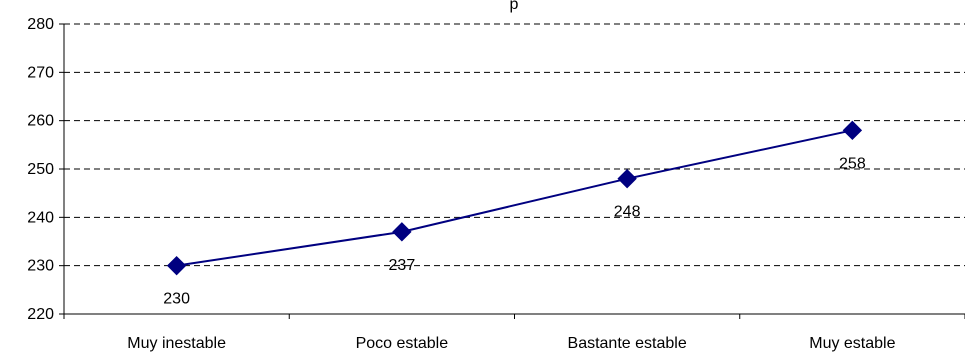 The image size is (965, 354). I want to click on y-axis-ticks: 220 230 240 250 260 270 280, so click(45, 169).